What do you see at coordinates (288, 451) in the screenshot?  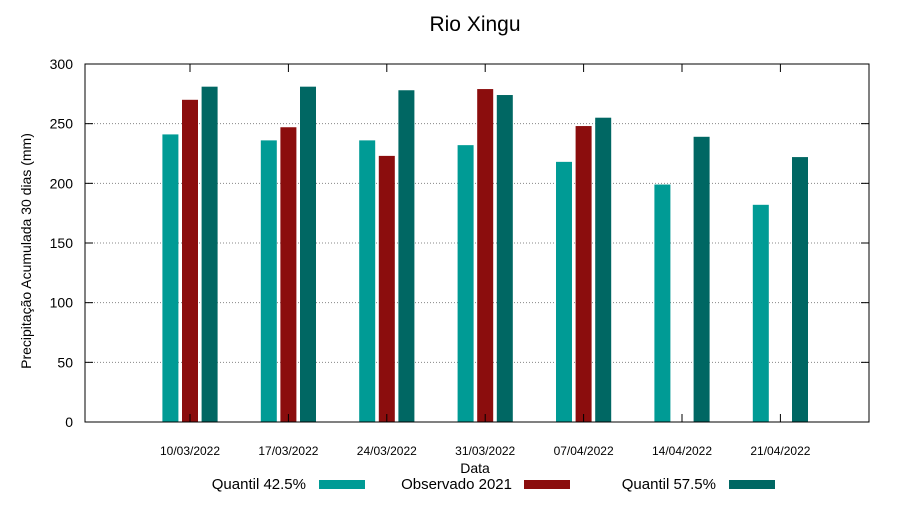 I see `x-tick-label: 17/03/2022` at bounding box center [288, 451].